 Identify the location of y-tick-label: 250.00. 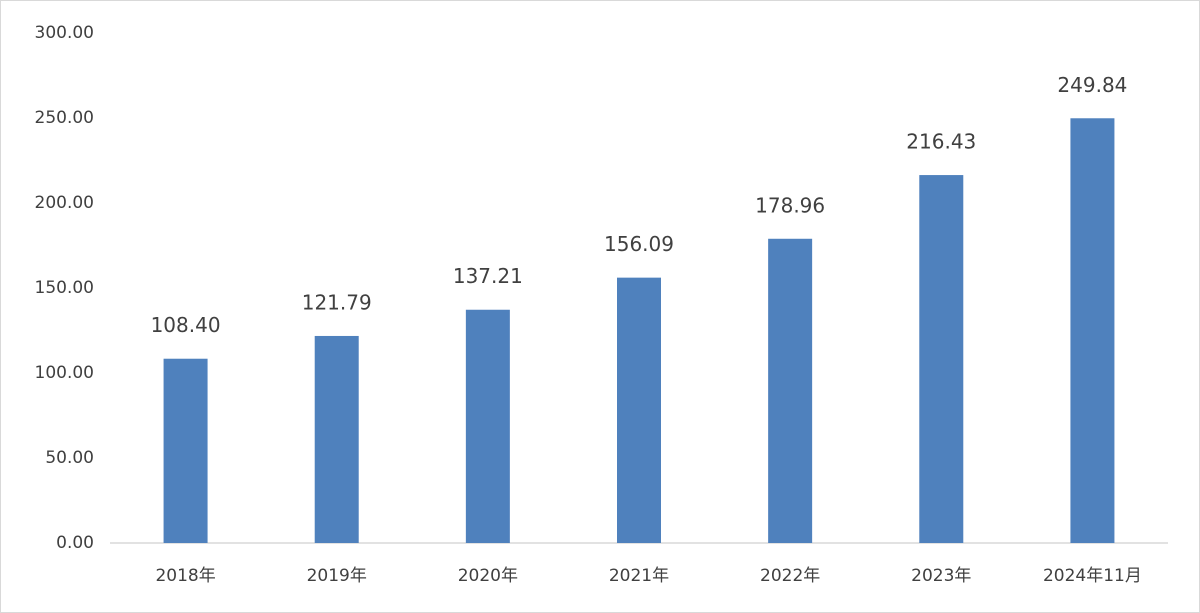
(64, 118).